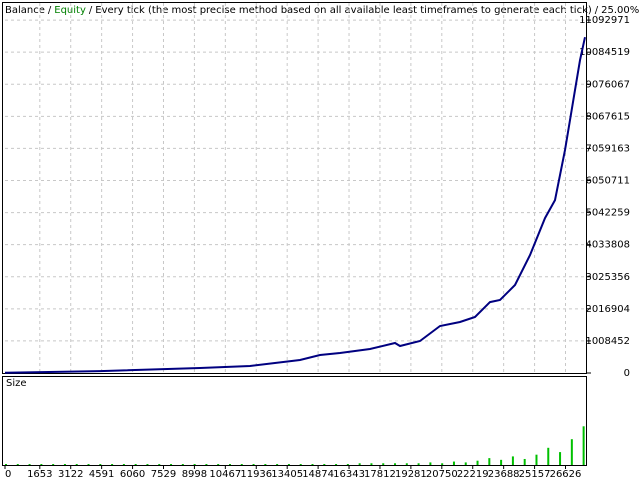  I want to click on y-tick-label: 5042259, so click(607, 213).